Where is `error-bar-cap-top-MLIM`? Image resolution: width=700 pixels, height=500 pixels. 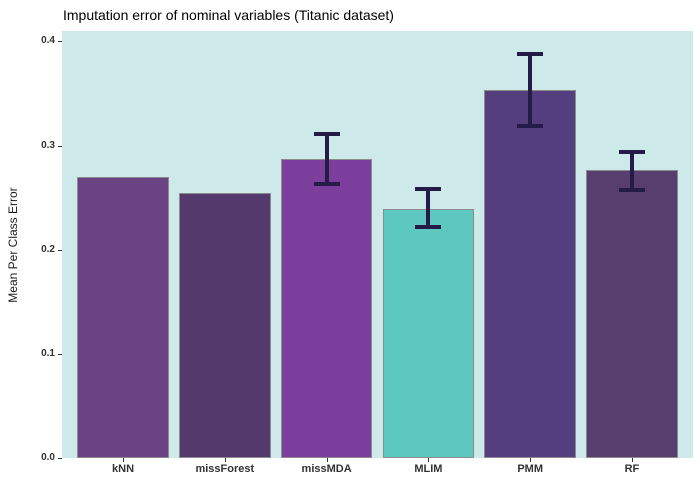
error-bar-cap-top-MLIM is located at coordinates (428, 189).